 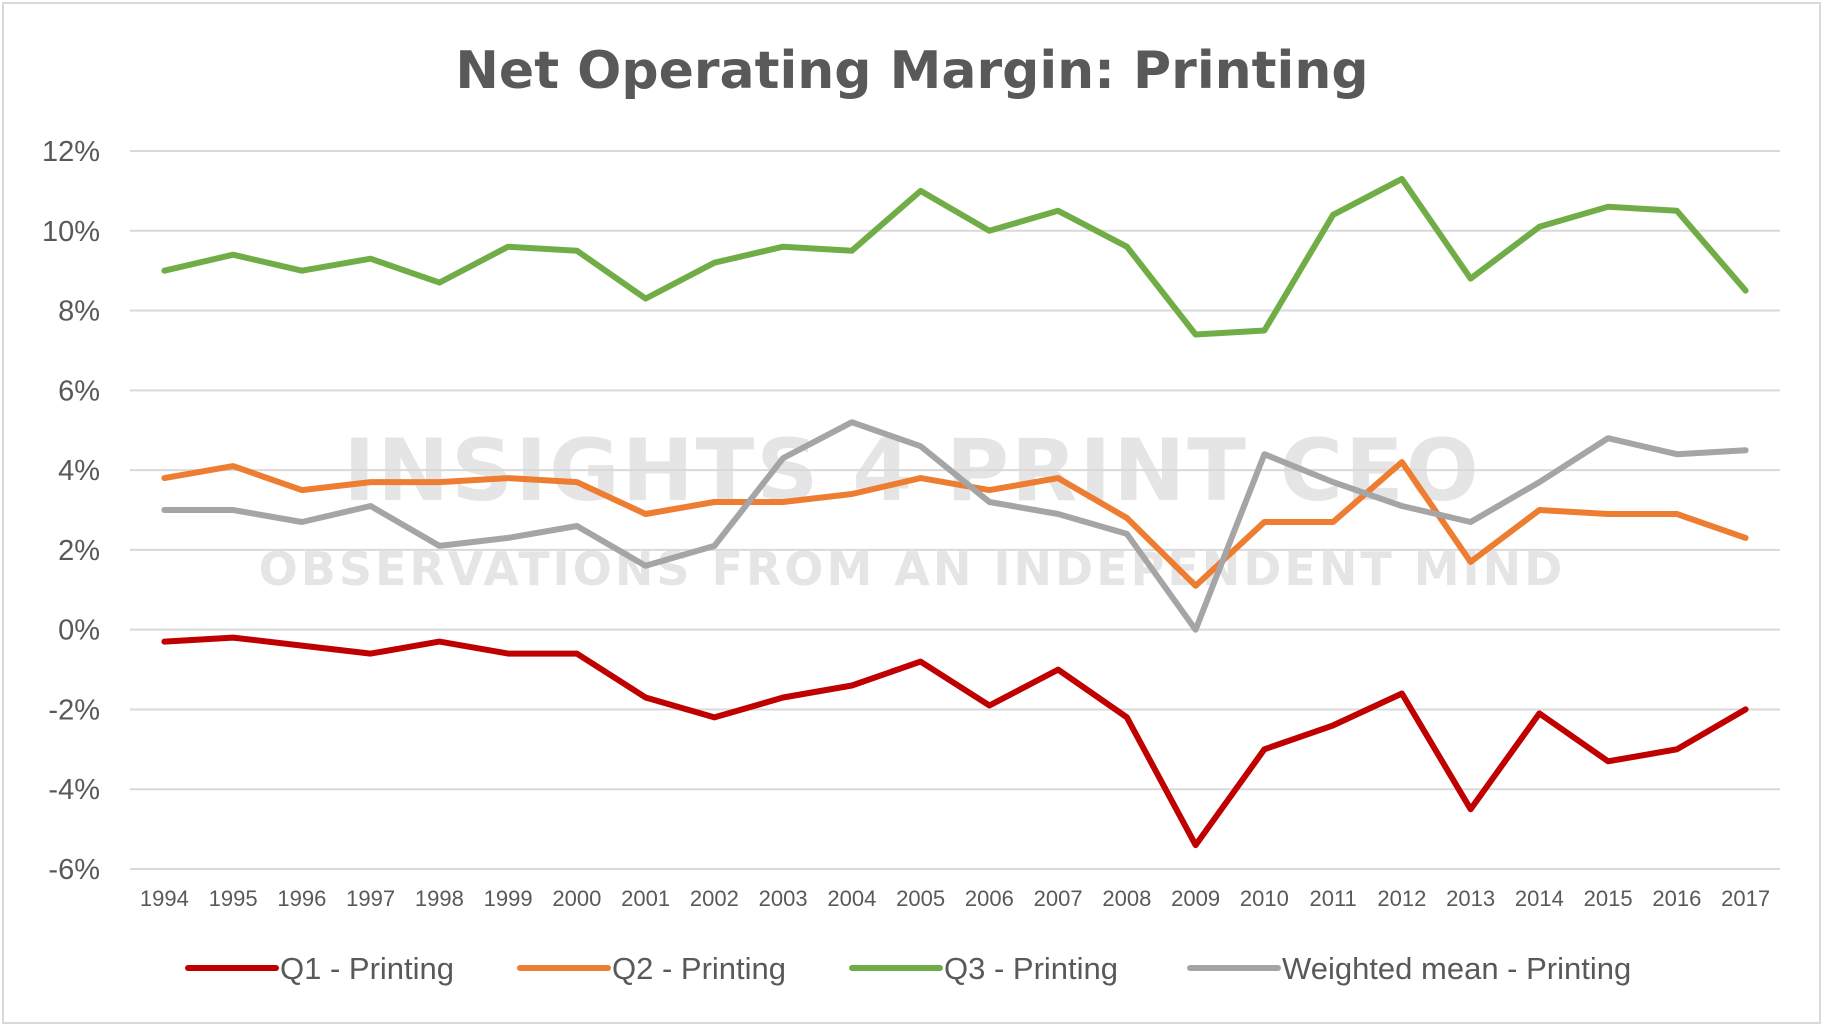 What do you see at coordinates (74, 710) in the screenshot?
I see `y-tick-label: -2%` at bounding box center [74, 710].